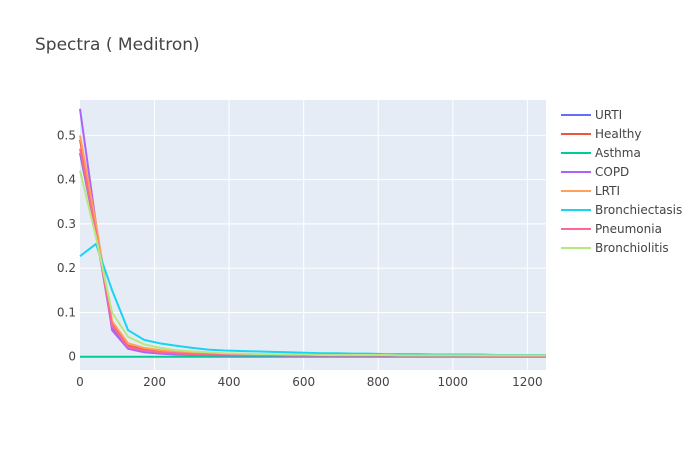  Describe the element at coordinates (632, 248) in the screenshot. I see `legend-label: Bronchiolitis` at that location.